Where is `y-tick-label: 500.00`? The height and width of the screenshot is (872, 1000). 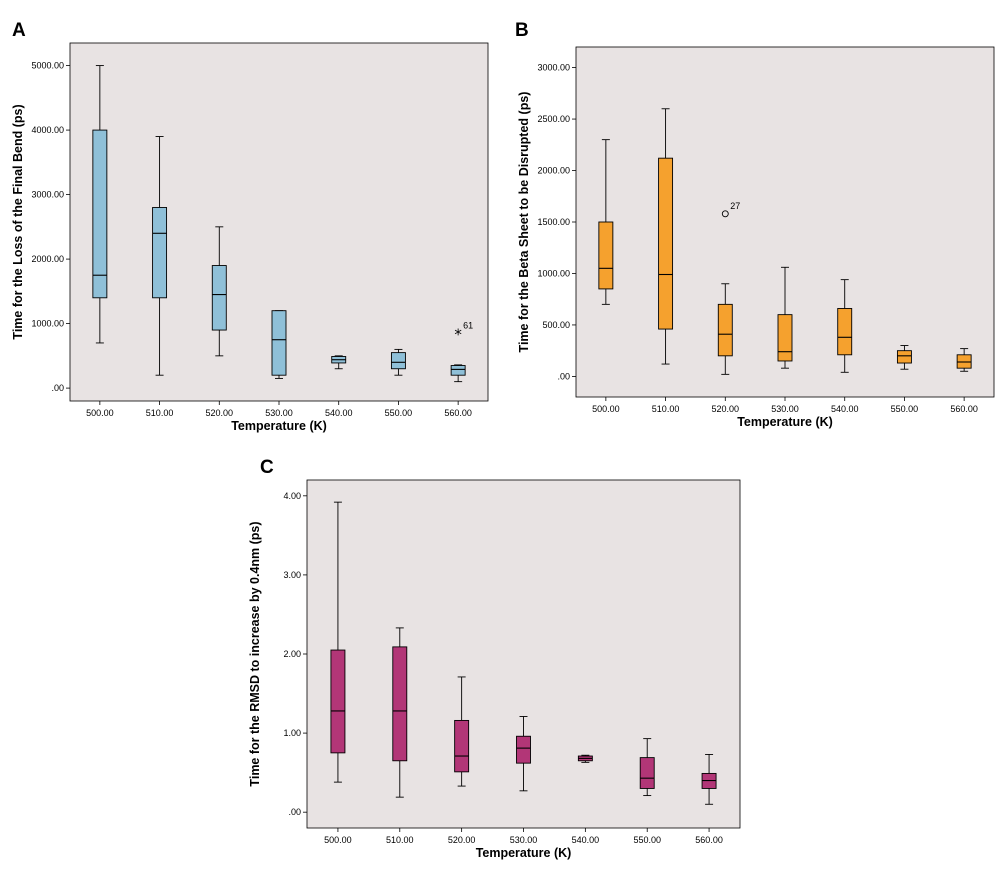
y-tick-label: 500.00 is located at coordinates (556, 325).